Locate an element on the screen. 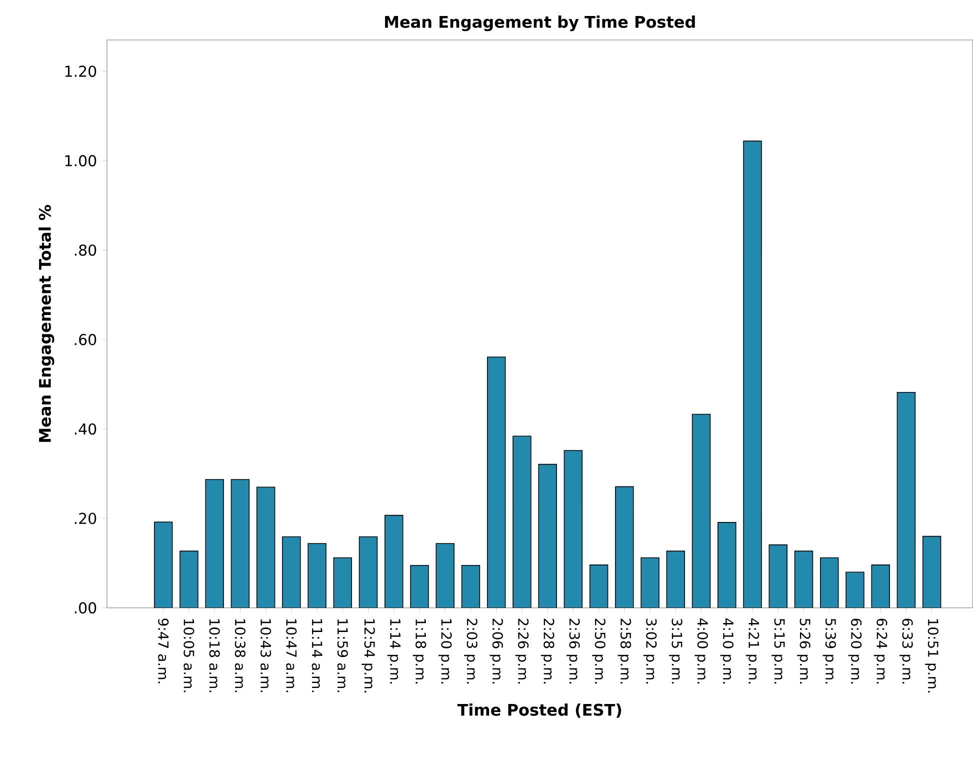 This screenshot has width=973, height=769. x-tick-label: 10:18 a.m. is located at coordinates (214, 655).